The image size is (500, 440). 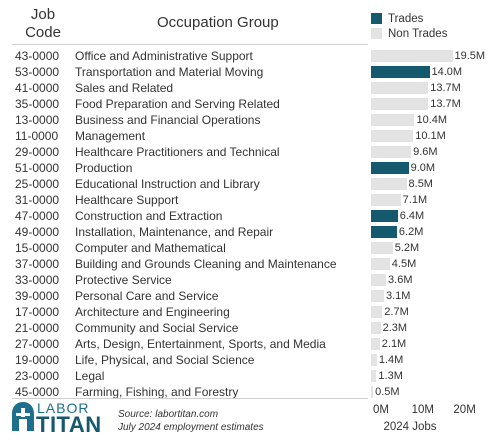 I want to click on bar-value-label: 2.7M, so click(x=396, y=312).